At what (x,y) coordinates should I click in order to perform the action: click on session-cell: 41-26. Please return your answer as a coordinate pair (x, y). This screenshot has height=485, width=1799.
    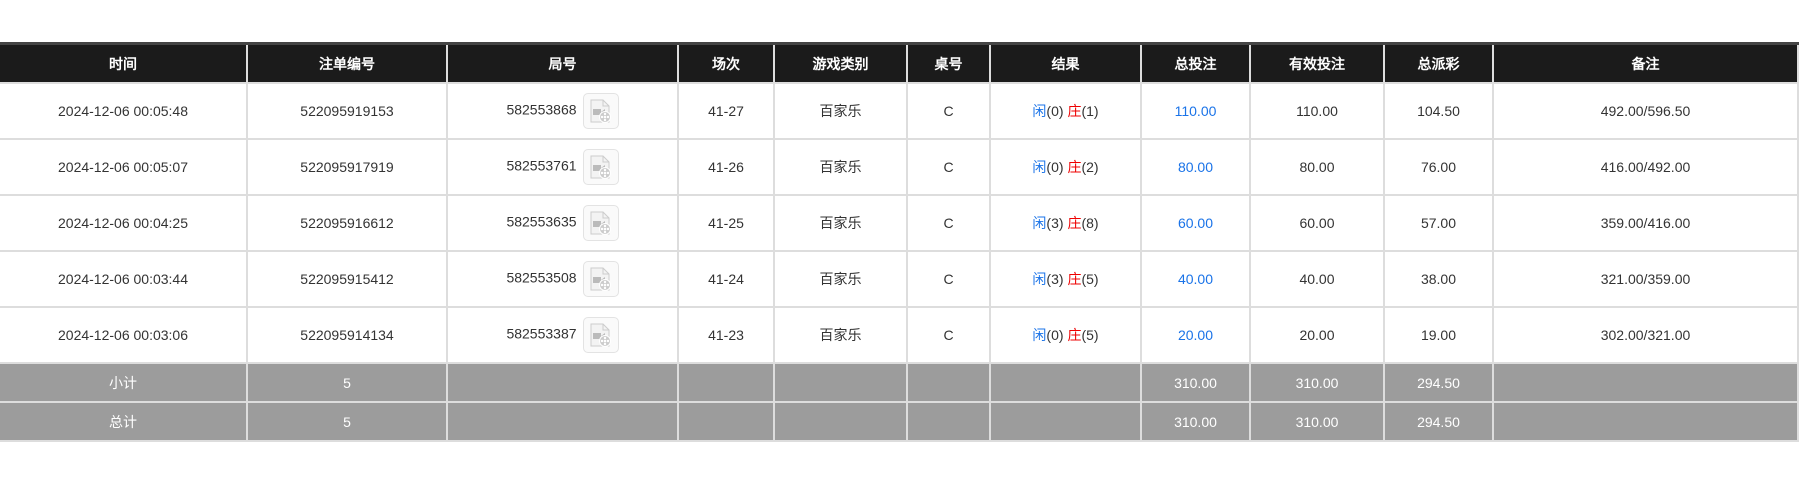
    Looking at the image, I should click on (726, 167).